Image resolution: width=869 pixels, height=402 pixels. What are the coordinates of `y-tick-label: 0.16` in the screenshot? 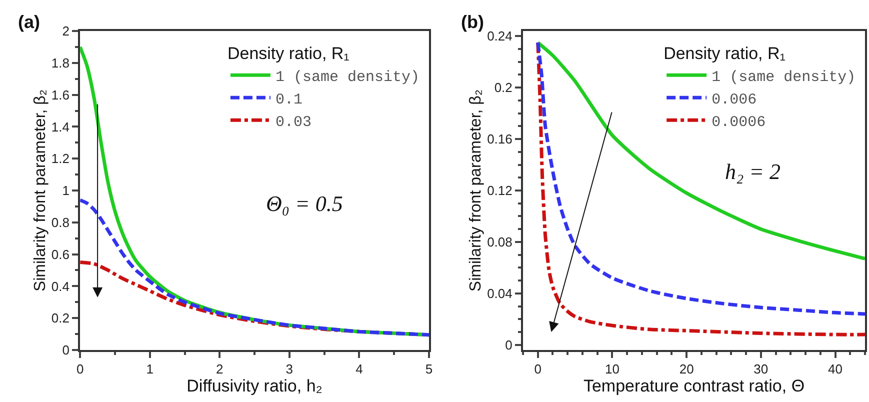 It's located at (499, 139).